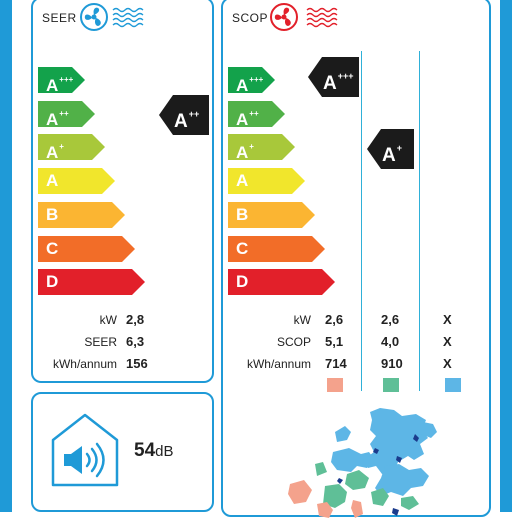 The height and width of the screenshot is (519, 512). Describe the element at coordinates (391, 385) in the screenshot. I see `climate-zone-swatch-average` at that location.